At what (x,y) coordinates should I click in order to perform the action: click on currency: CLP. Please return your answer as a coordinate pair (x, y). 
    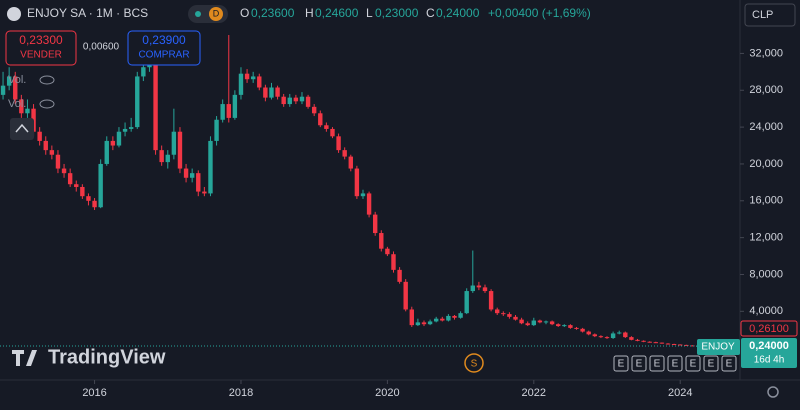
    Looking at the image, I should click on (762, 15).